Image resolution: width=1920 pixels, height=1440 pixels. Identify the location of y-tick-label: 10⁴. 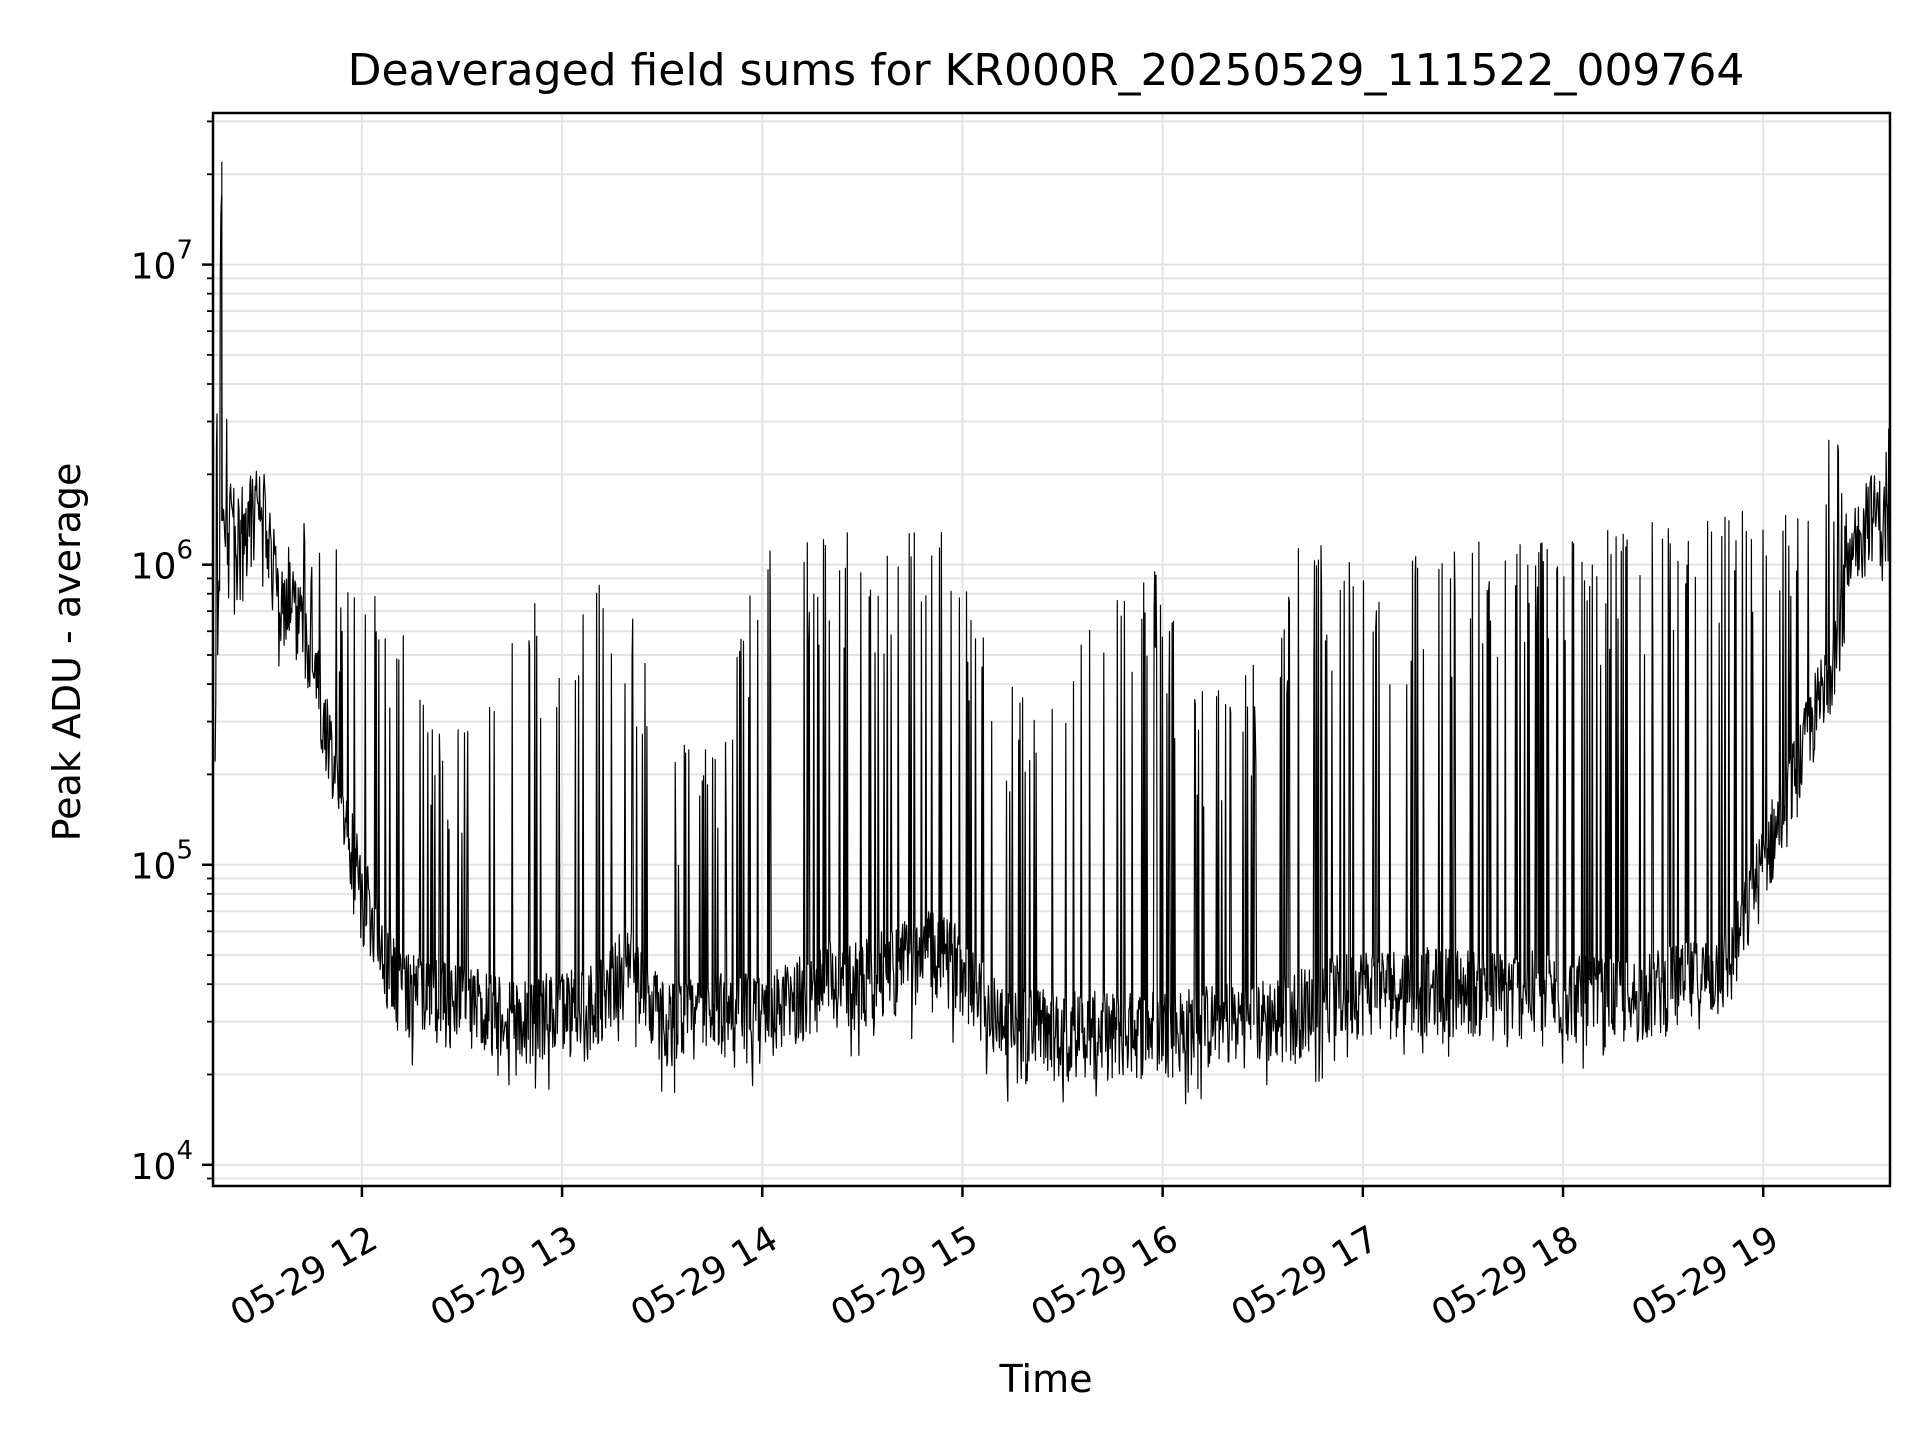
(162, 1162).